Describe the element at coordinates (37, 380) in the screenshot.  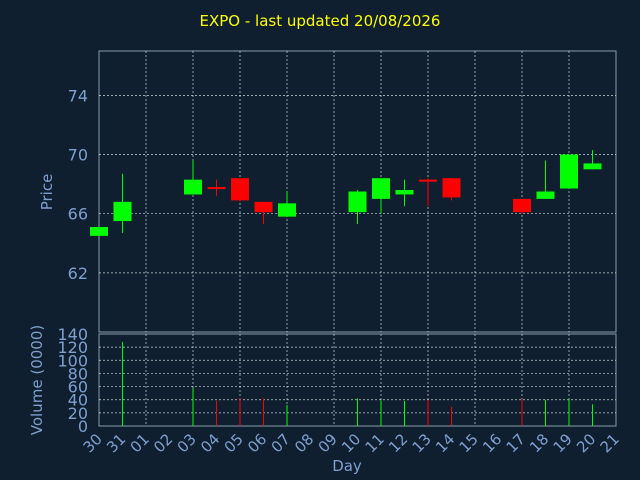
I see `volume-axis-label: Volume (0000)` at that location.